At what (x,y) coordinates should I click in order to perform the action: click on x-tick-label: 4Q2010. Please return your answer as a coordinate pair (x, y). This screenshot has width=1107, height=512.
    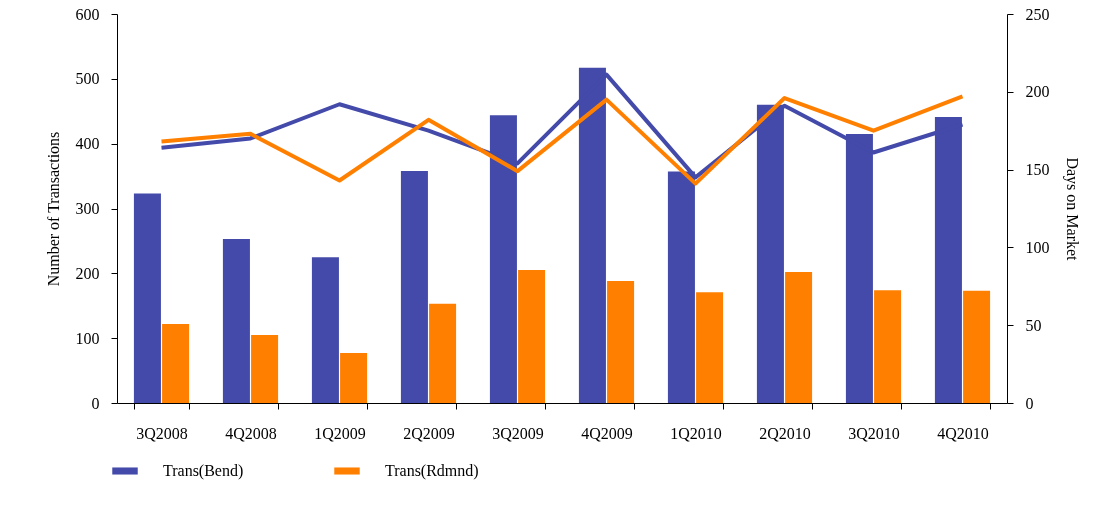
    Looking at the image, I should click on (963, 433).